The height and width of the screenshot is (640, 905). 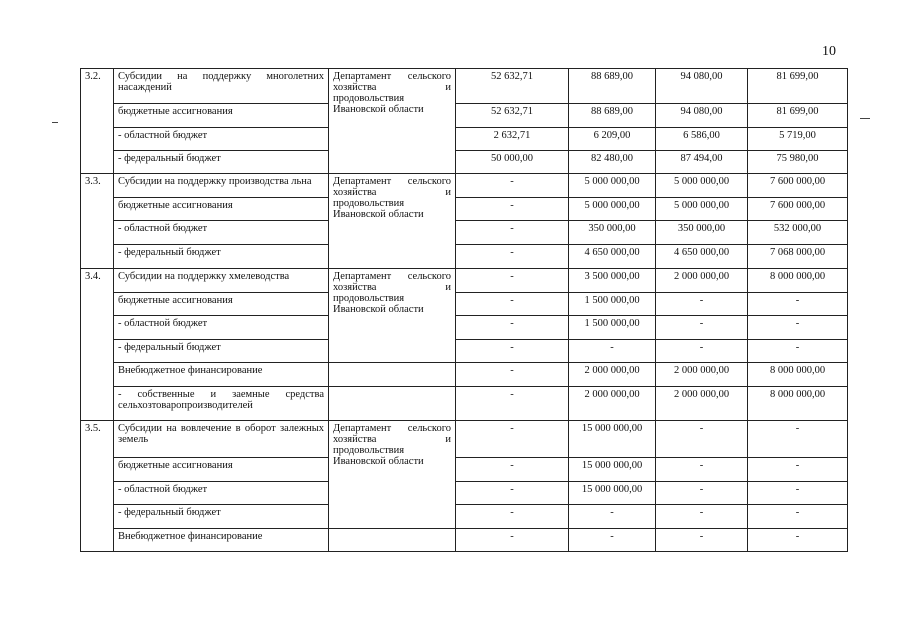 I want to click on item-number: 3.4., so click(x=97, y=344).